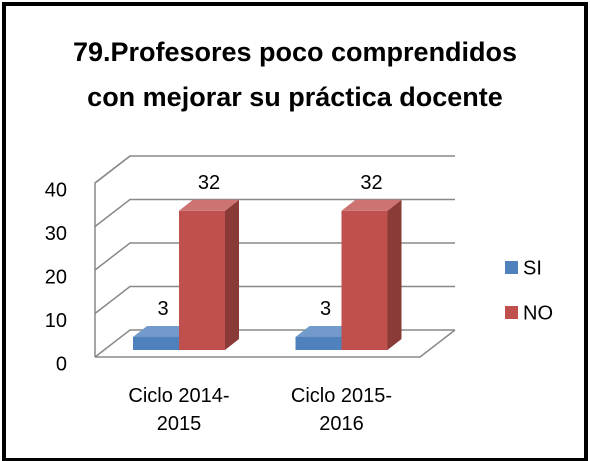 Image resolution: width=590 pixels, height=461 pixels. What do you see at coordinates (538, 313) in the screenshot?
I see `legend-label: NO` at bounding box center [538, 313].